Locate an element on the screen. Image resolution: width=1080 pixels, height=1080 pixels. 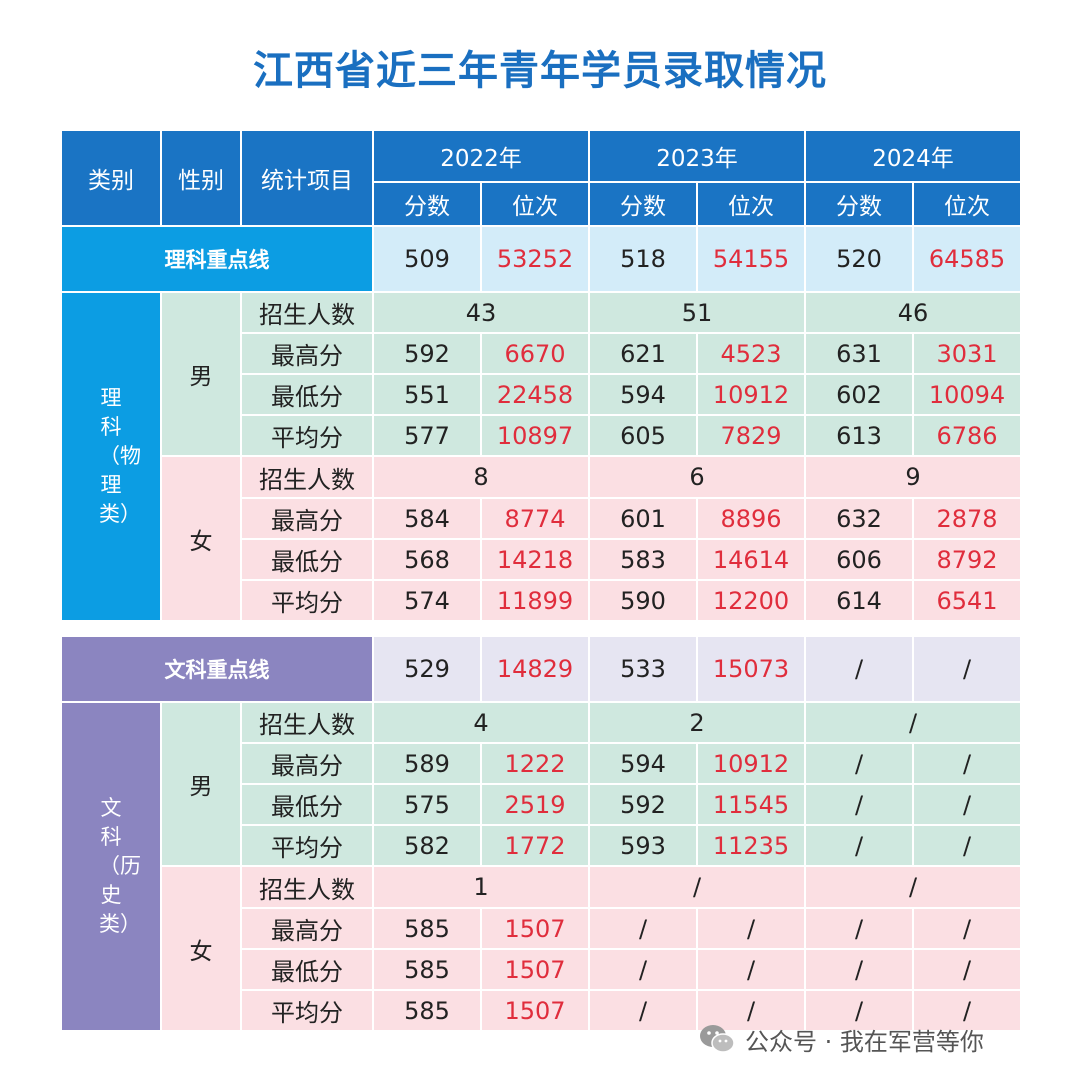
score-cell: 582 is located at coordinates (427, 845).